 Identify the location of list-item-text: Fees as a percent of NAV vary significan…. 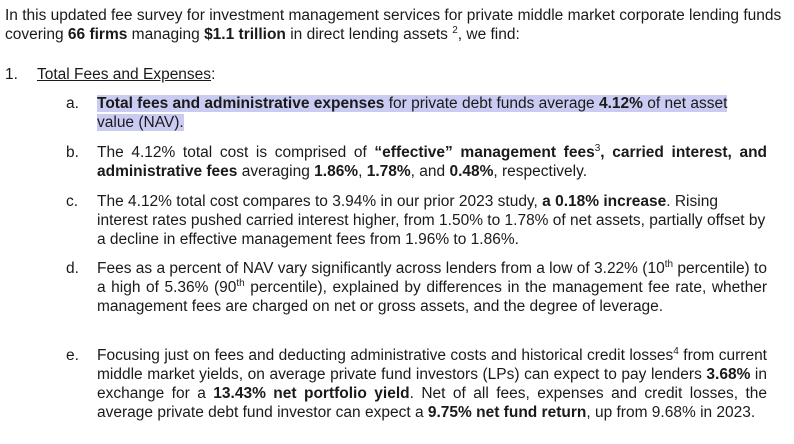
(432, 287).